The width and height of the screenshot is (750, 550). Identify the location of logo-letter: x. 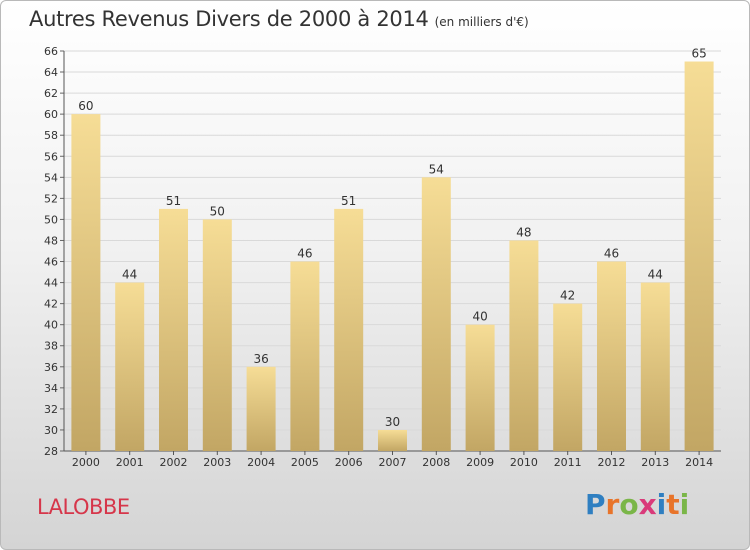
(647, 504).